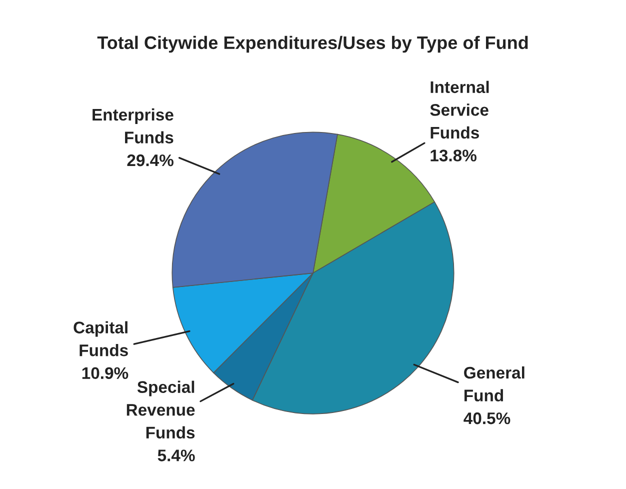 Image resolution: width=626 pixels, height=489 pixels. I want to click on slice-label: General Fund, so click(494, 384).